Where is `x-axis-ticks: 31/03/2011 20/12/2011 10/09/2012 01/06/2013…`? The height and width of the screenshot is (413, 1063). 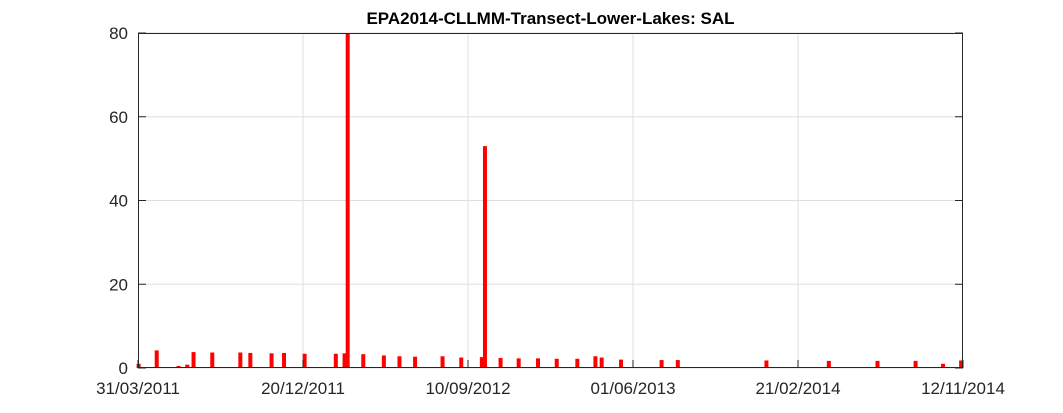
x-axis-ticks: 31/03/2011 20/12/2011 10/09/2012 01/06/2013… is located at coordinates (550, 379).